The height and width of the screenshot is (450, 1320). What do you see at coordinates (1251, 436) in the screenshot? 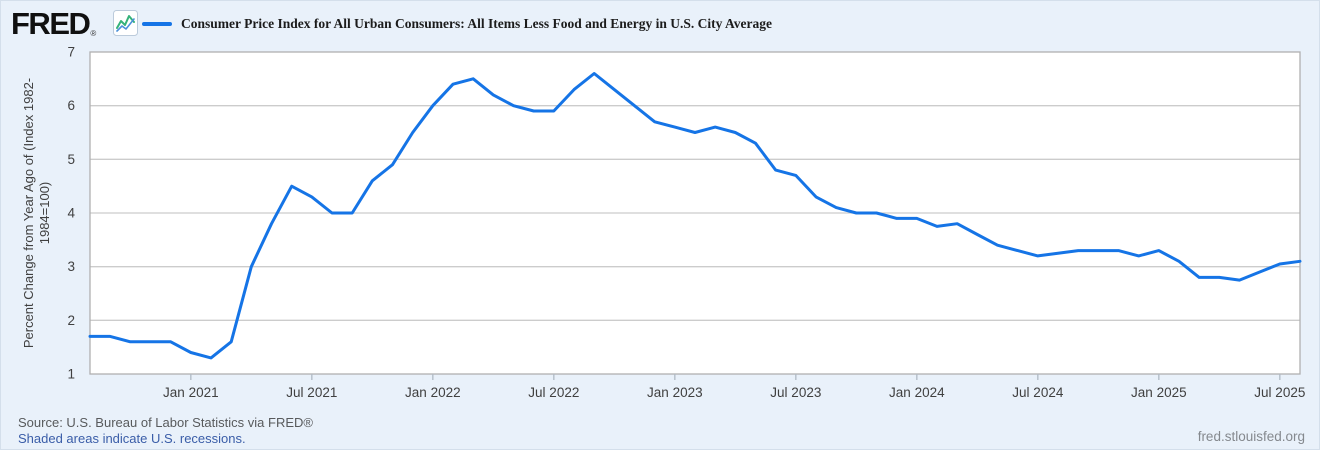
I see `fred-url-link: fred.stlouisfed.org` at bounding box center [1251, 436].